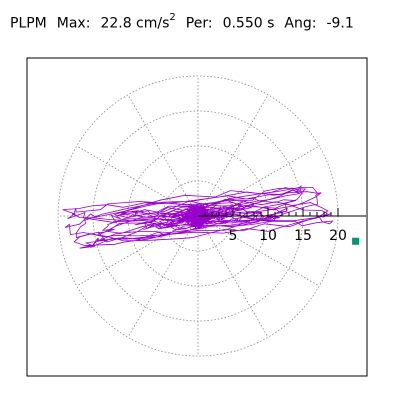 The width and height of the screenshot is (400, 400). What do you see at coordinates (300, 23) in the screenshot?
I see `angle-label: Ang:` at bounding box center [300, 23].